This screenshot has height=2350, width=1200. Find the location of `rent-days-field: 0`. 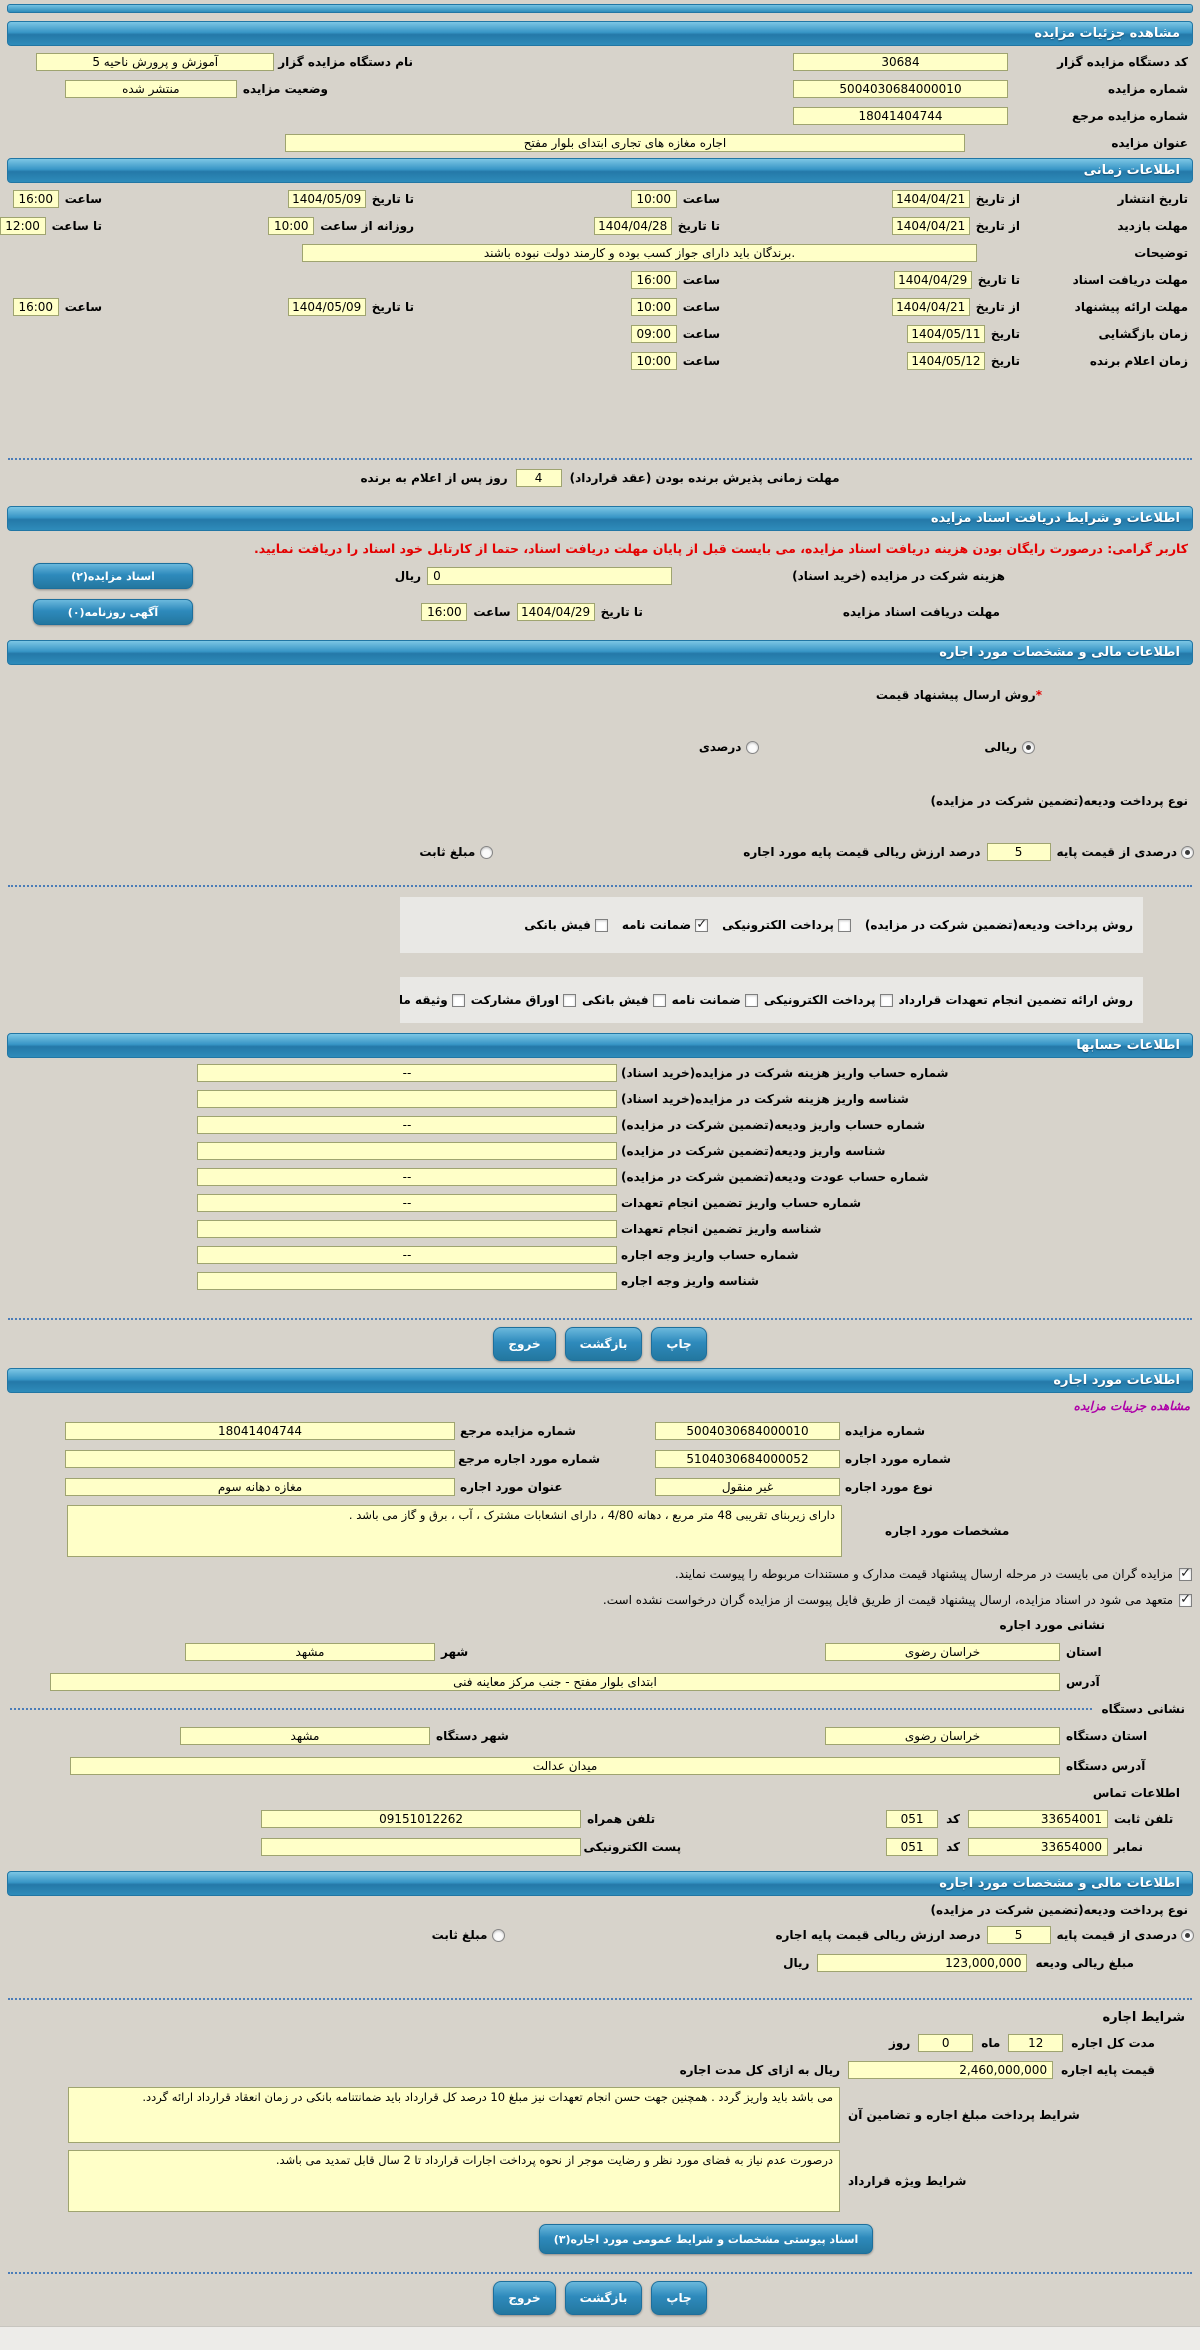

rent-days-field: 0 is located at coordinates (946, 2043).